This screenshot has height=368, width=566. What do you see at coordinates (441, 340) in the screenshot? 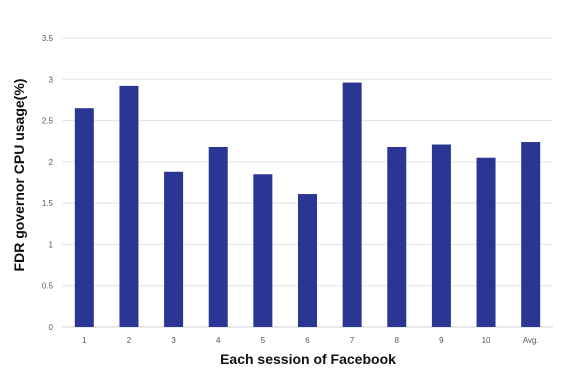
I see `x-tick-label: 9` at bounding box center [441, 340].